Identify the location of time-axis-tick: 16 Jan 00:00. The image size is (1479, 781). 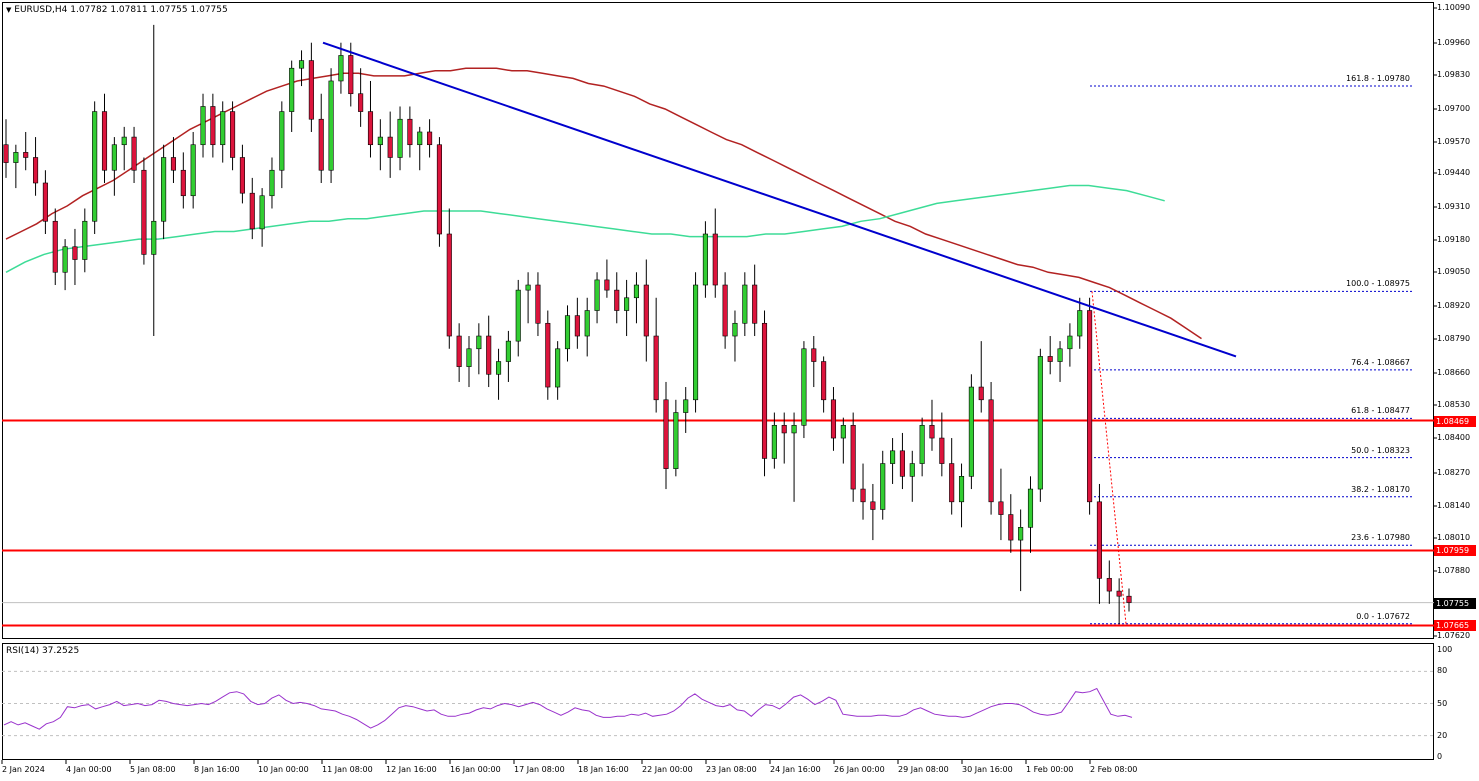
(475, 769).